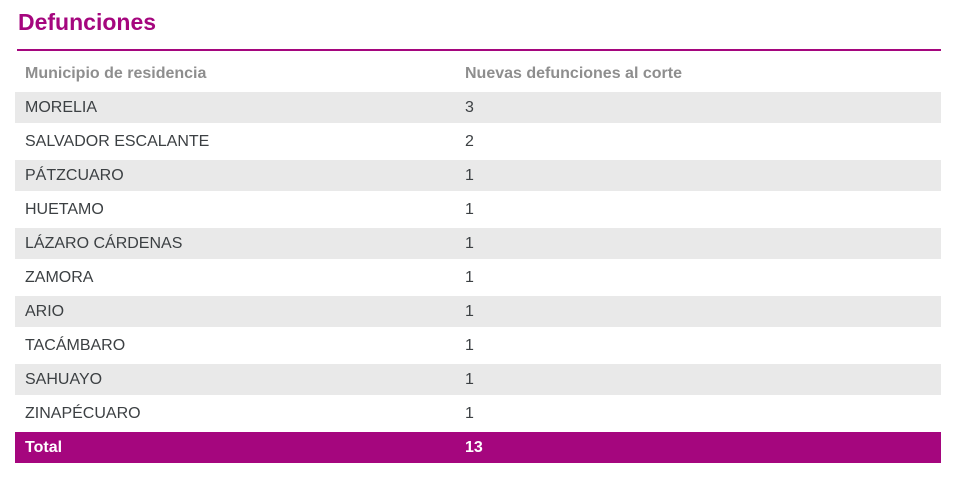 The image size is (954, 481). I want to click on table-row: PÁTZCUARO 1, so click(478, 175).